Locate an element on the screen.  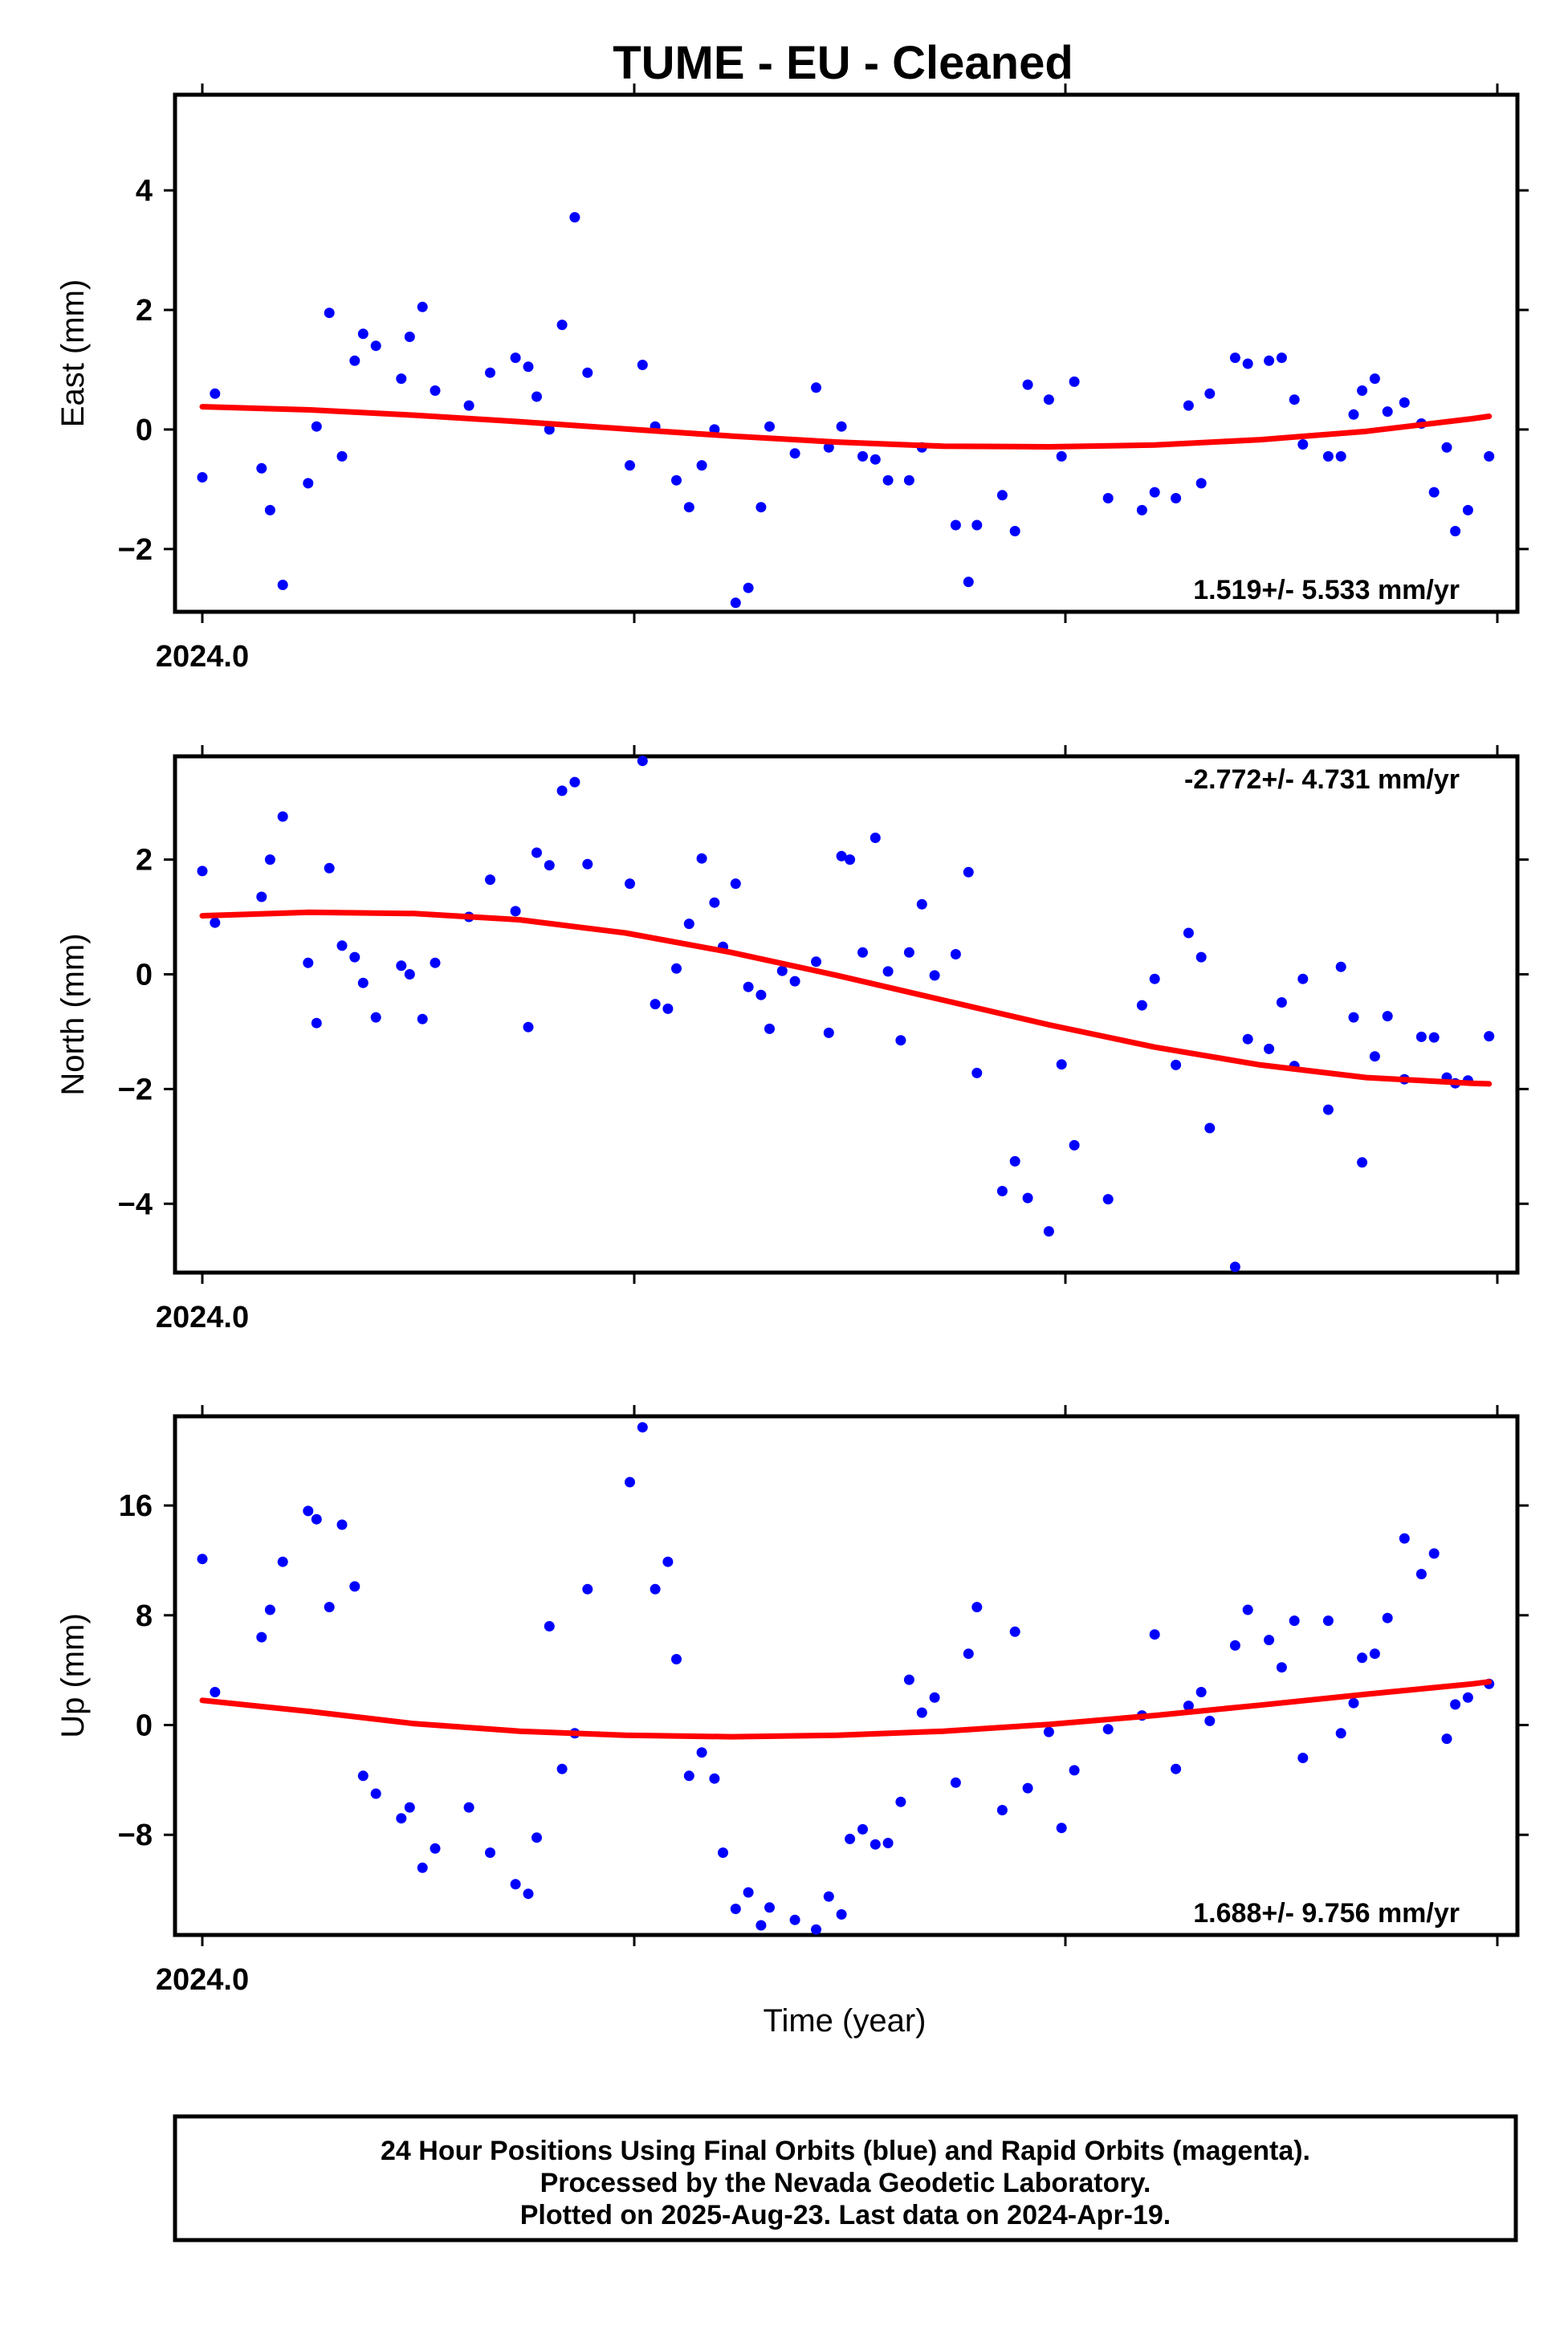
up-rate-label: 1.688+/- 9.756 mm/yr is located at coordinates (1326, 1913).